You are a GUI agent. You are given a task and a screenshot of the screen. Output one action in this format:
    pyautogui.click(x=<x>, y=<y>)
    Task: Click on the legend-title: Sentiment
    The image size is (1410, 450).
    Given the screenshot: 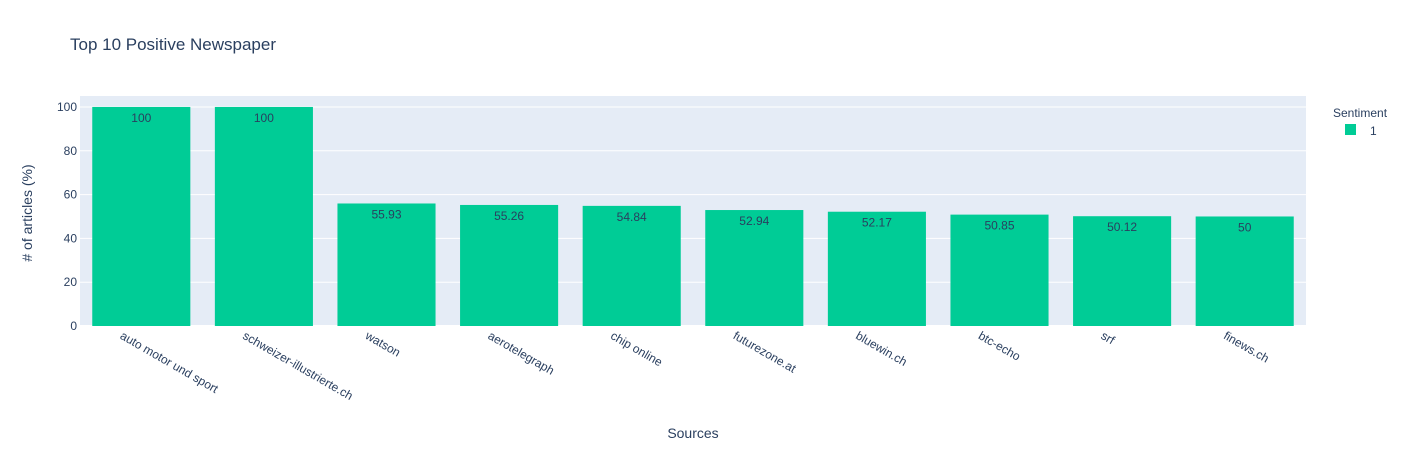 What is the action you would take?
    pyautogui.click(x=1360, y=113)
    